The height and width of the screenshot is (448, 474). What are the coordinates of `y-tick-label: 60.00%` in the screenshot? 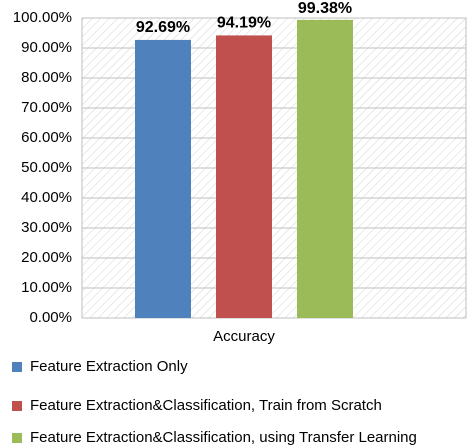 It's located at (46, 137).